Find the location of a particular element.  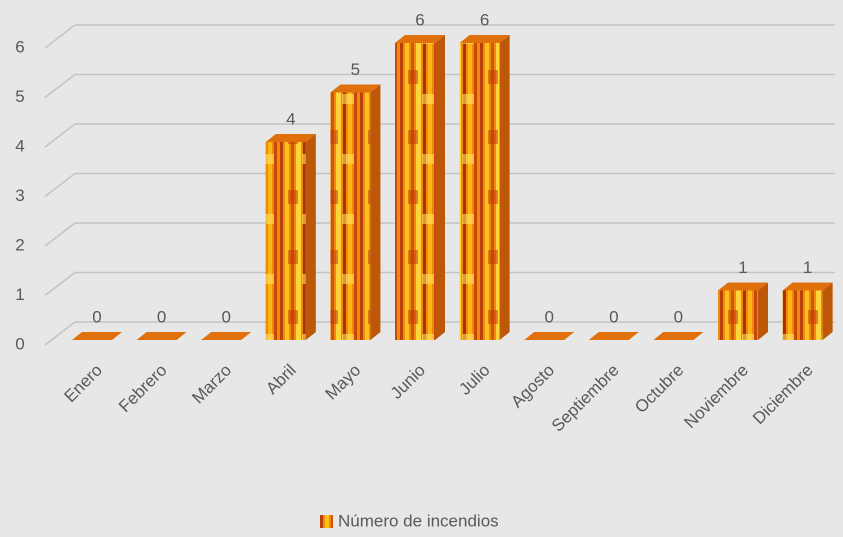

legend-swatch is located at coordinates (326, 521).